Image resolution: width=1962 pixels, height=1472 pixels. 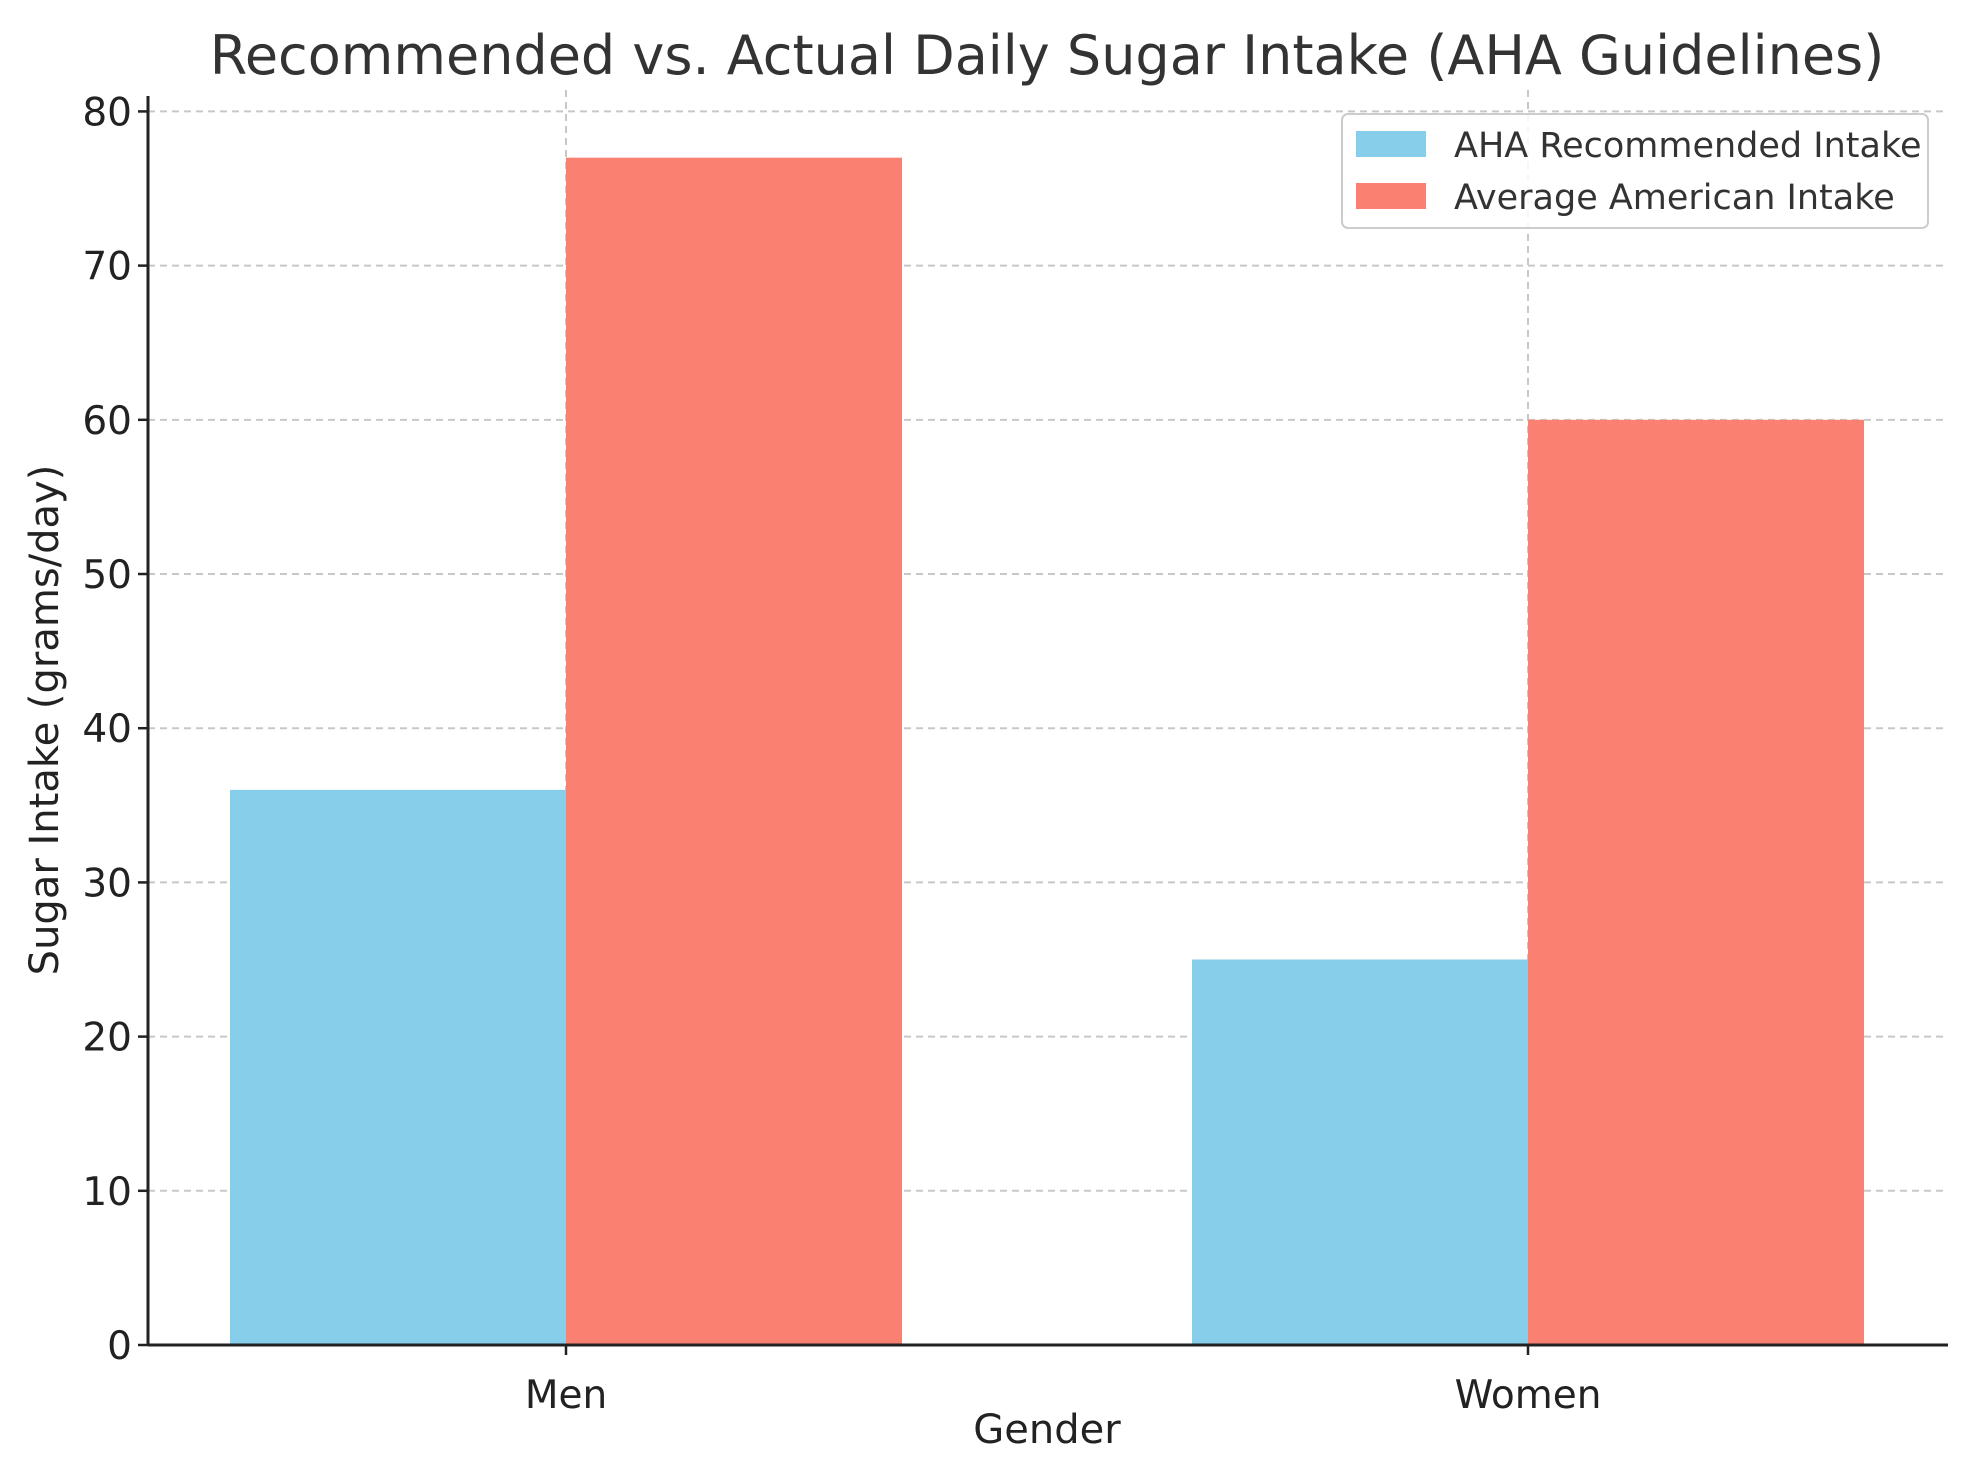 What do you see at coordinates (45, 720) in the screenshot?
I see `y-axis-label: Sugar Intake (grams/day)` at bounding box center [45, 720].